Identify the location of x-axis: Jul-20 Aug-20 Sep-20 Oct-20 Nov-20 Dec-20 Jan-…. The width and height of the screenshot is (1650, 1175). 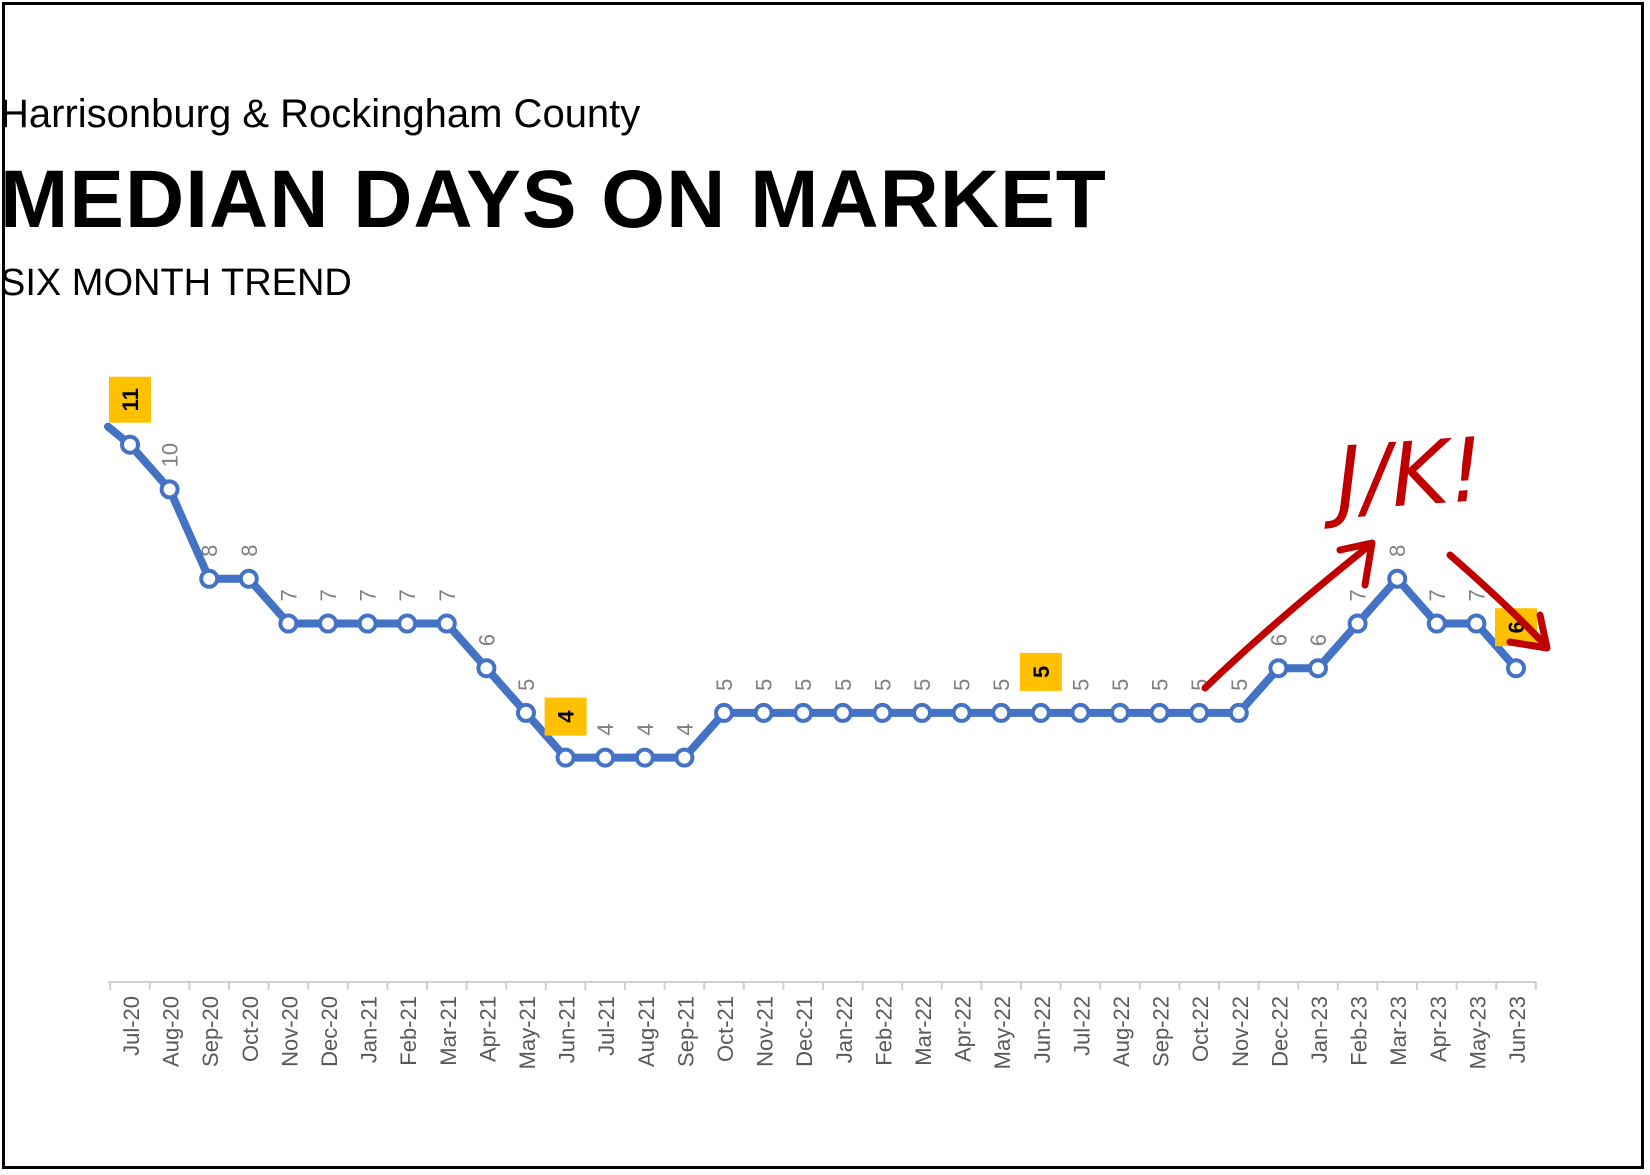
(822, 1025).